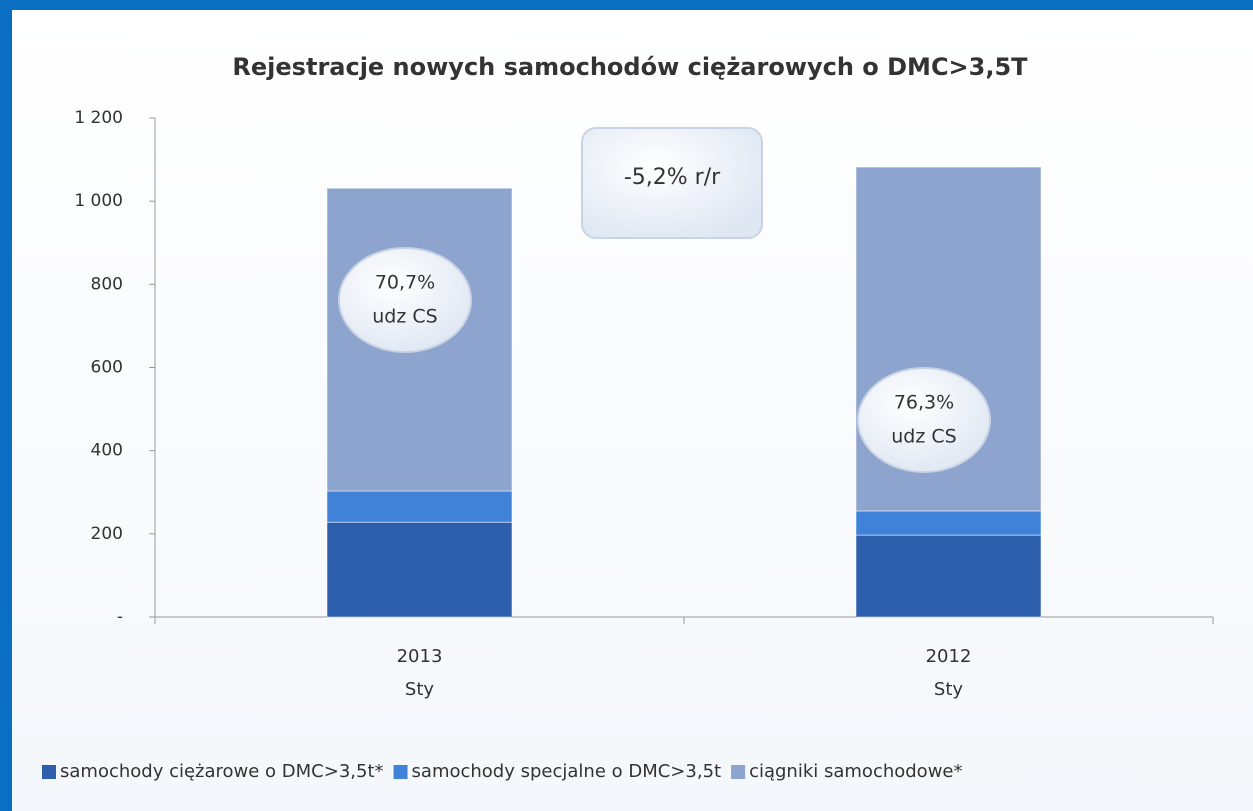 The width and height of the screenshot is (1253, 811). What do you see at coordinates (949, 656) in the screenshot?
I see `x-tick-label: 2012` at bounding box center [949, 656].